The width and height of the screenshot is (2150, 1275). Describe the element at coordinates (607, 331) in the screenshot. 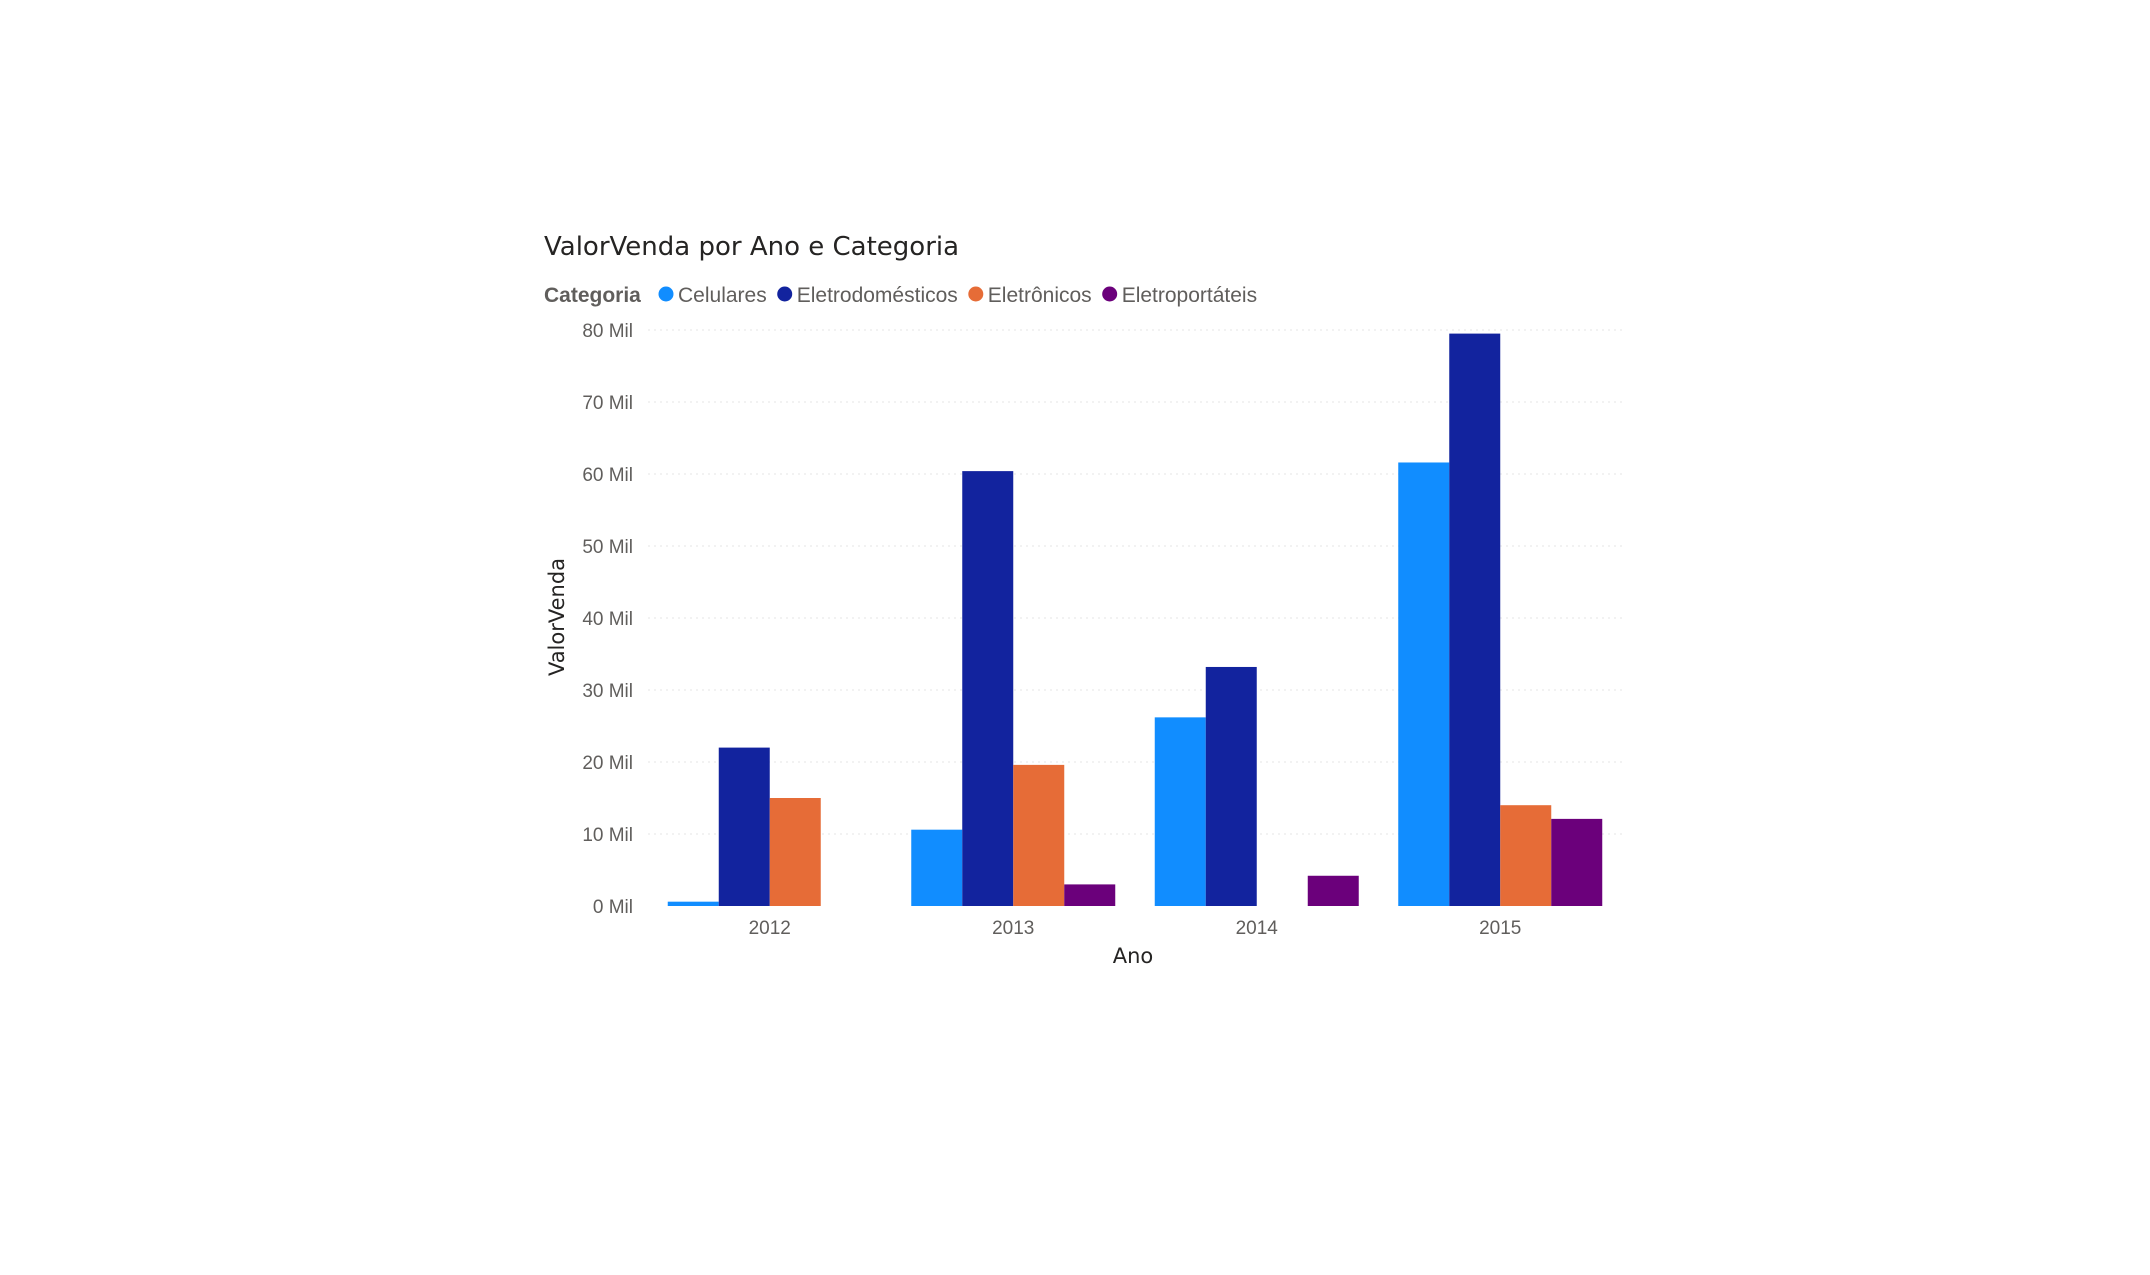

I see `y-tick-label: 80 Mil` at that location.